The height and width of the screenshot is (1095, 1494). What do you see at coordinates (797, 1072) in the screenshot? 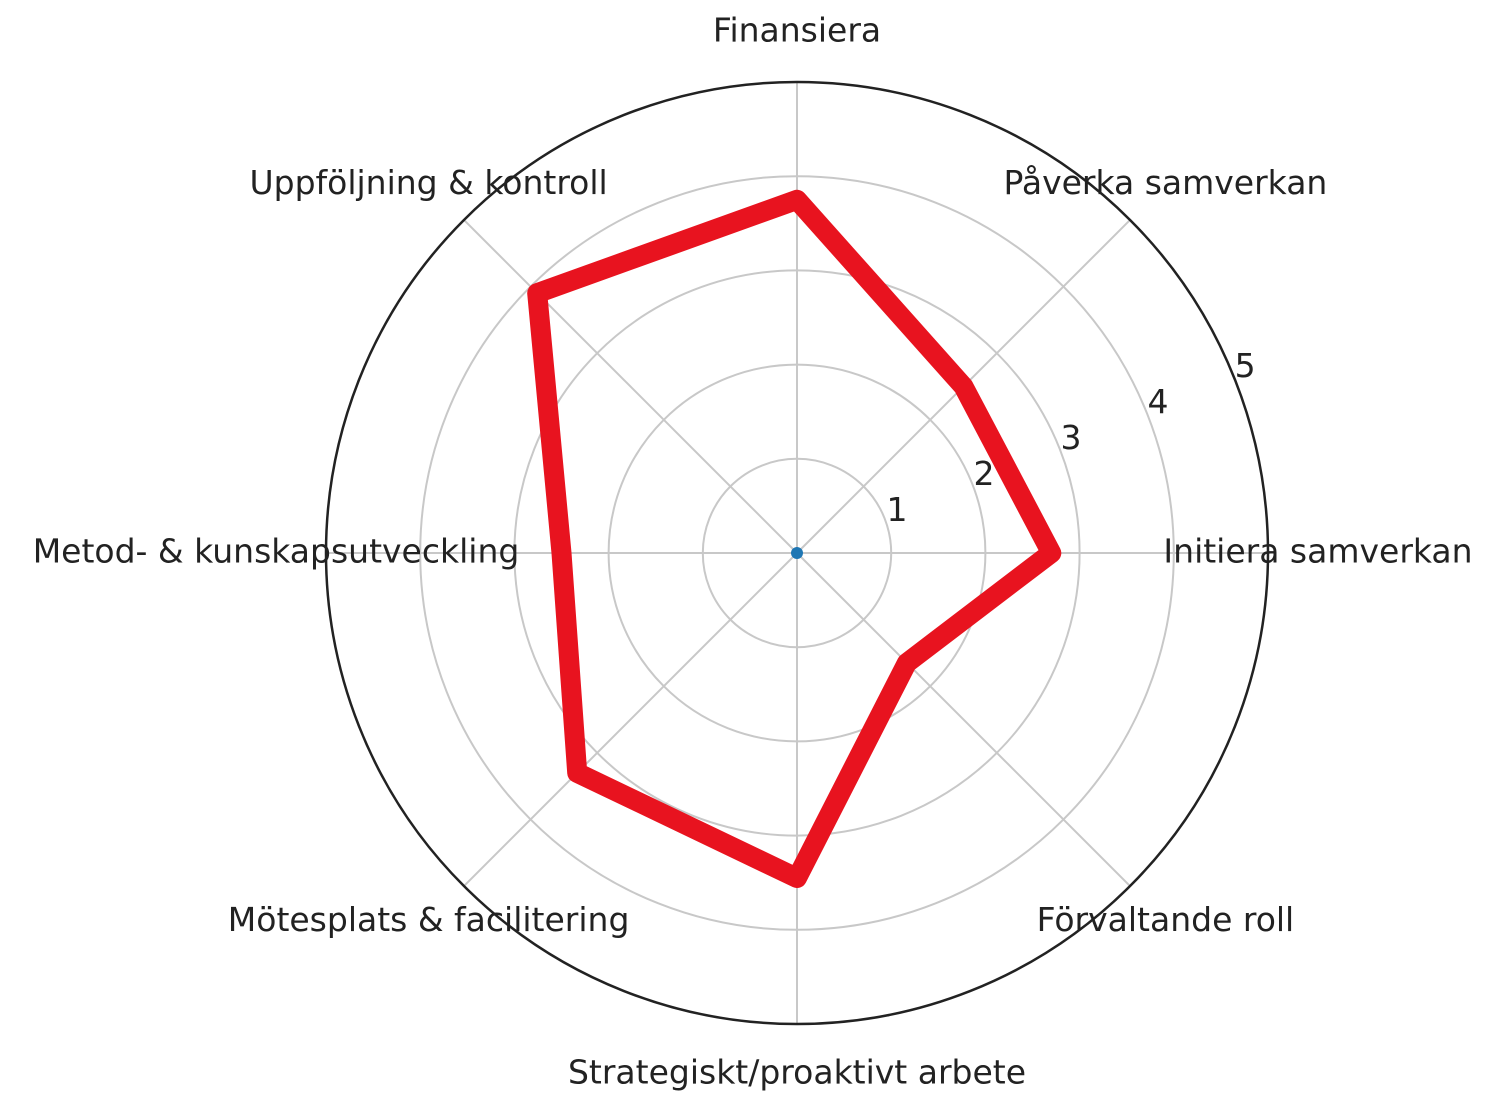
I see `category-label: Strategiskt/proaktivt arbete` at bounding box center [797, 1072].